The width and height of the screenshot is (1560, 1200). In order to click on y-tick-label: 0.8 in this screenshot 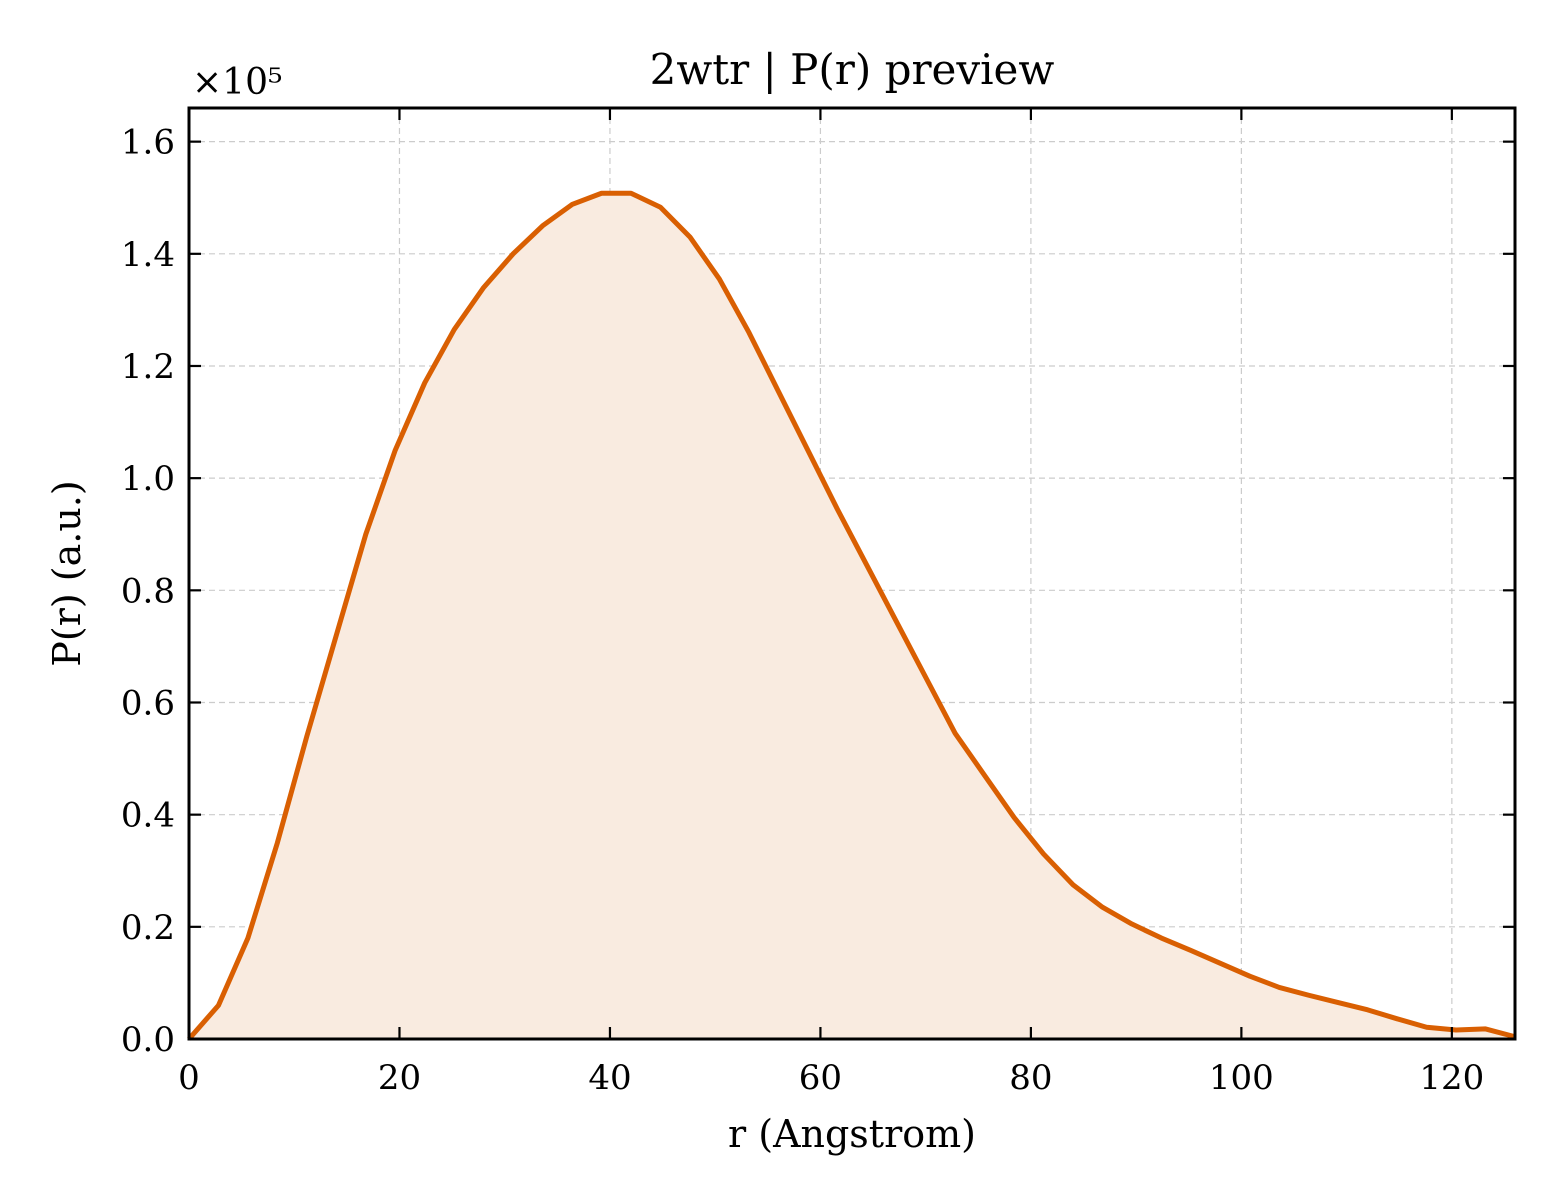, I will do `click(148, 591)`.